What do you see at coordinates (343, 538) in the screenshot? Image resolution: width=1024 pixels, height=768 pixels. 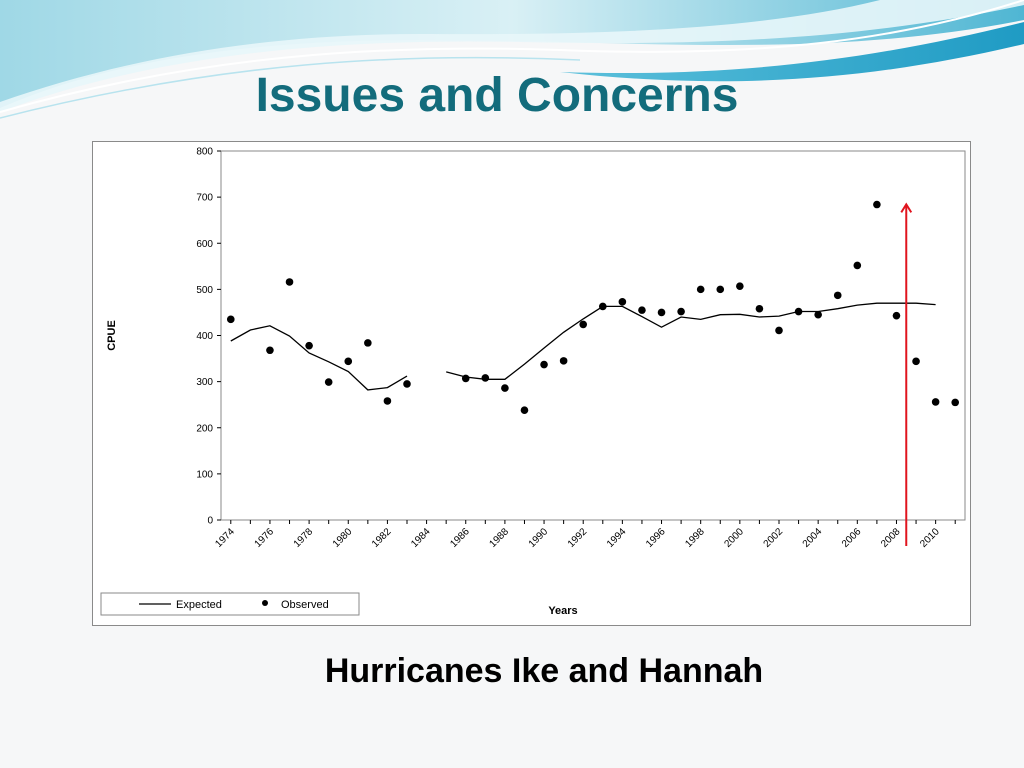 I see `x-tick-label: 1980` at bounding box center [343, 538].